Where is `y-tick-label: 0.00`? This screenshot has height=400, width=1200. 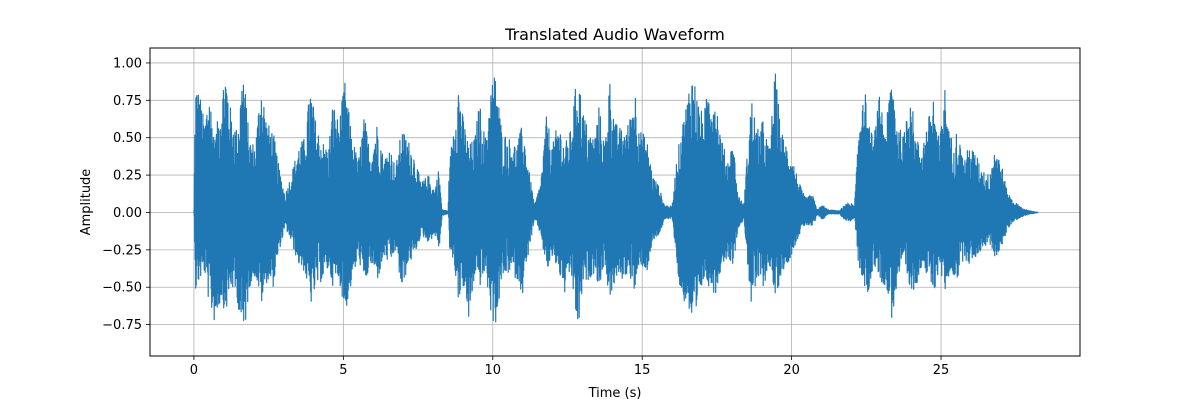
y-tick-label: 0.00 is located at coordinates (127, 213).